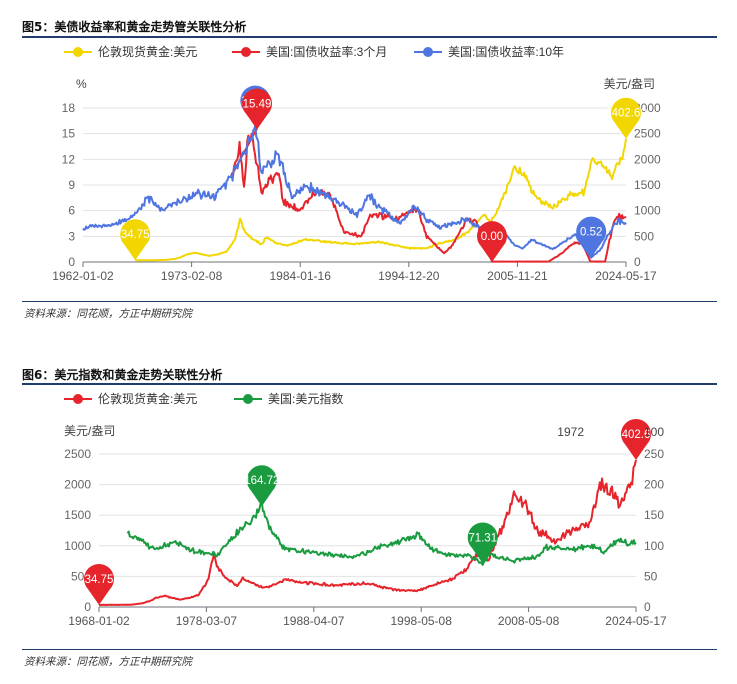 The image size is (737, 684). Describe the element at coordinates (529, 621) in the screenshot. I see `x-tick-label: 2008-05-08` at that location.